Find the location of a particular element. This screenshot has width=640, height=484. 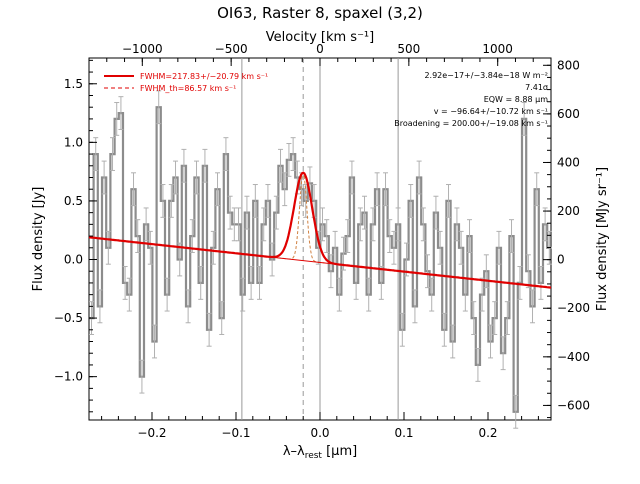

right-tick-label: −400 is located at coordinates (573, 357).